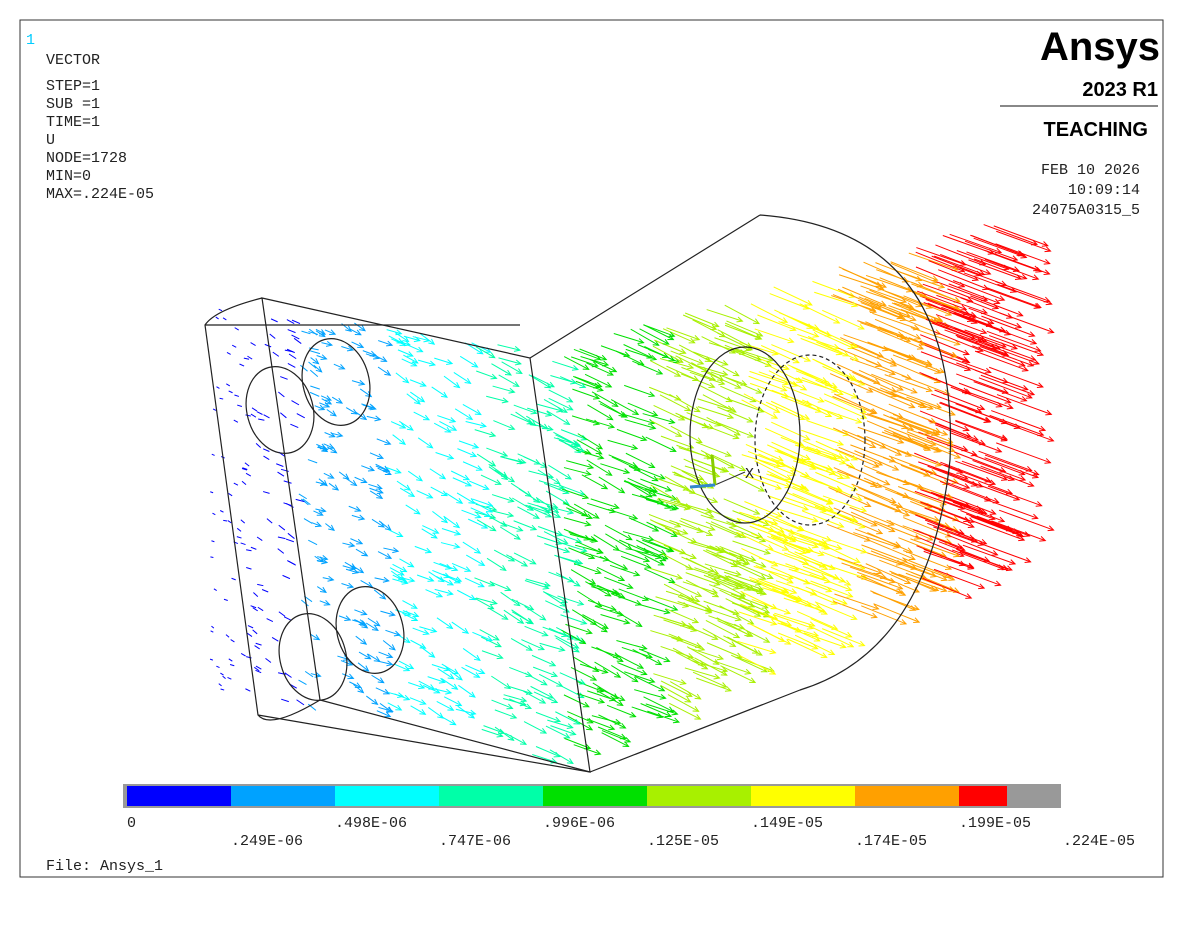 This screenshot has width=1200, height=927. Describe the element at coordinates (891, 841) in the screenshot. I see `legend-label: .174E-05` at that location.